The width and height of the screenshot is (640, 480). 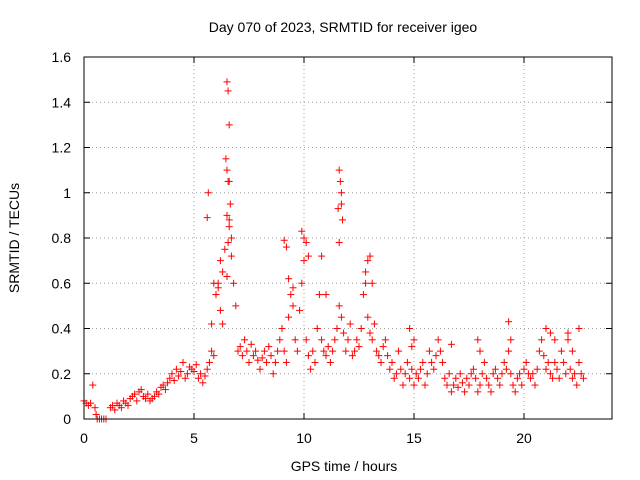 I want to click on y-tick-label: 1, so click(x=67, y=193).